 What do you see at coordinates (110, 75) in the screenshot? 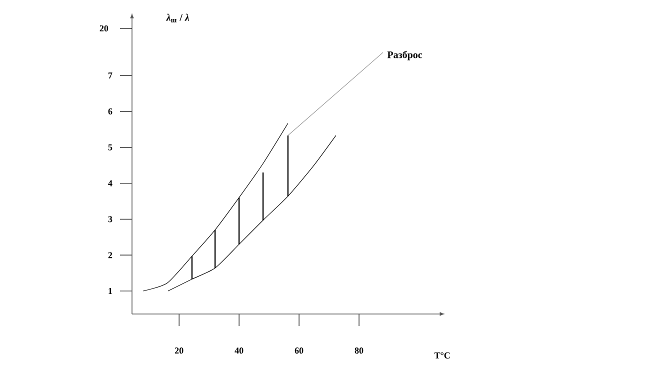
I see `y-tick-label: 7` at bounding box center [110, 75].